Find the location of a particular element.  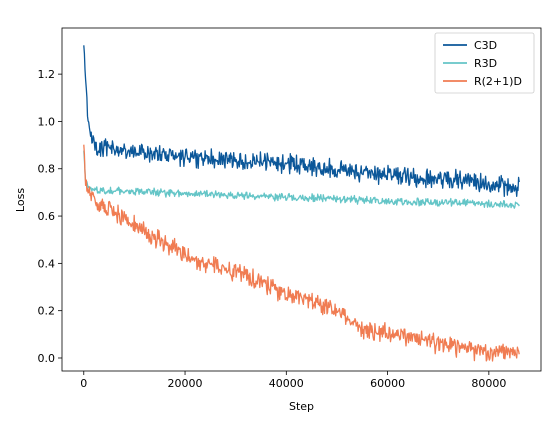

series-line-r3d is located at coordinates (301, 179).